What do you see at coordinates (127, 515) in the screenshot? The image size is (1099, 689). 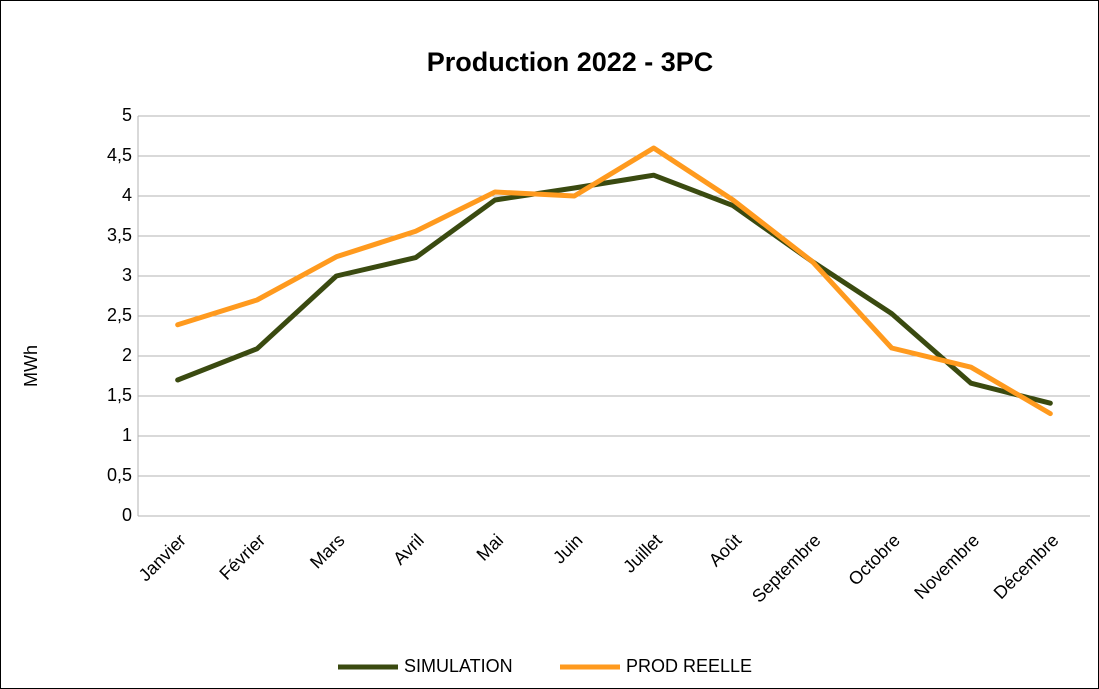 I see `y-tick-label: 0` at bounding box center [127, 515].